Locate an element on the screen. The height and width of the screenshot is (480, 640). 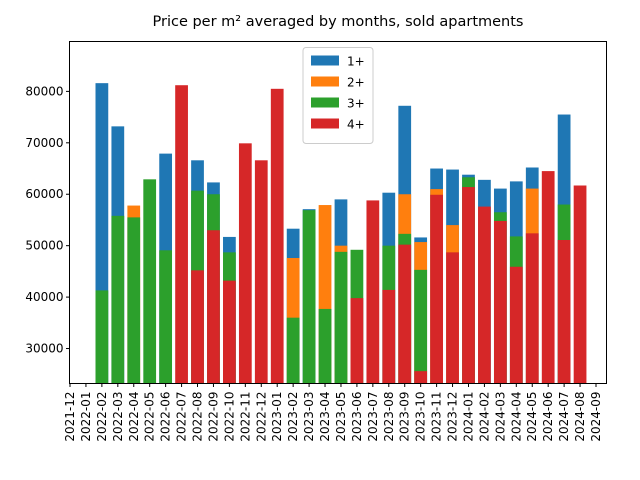
x-tick-label: 2024-08 is located at coordinates (580, 417).